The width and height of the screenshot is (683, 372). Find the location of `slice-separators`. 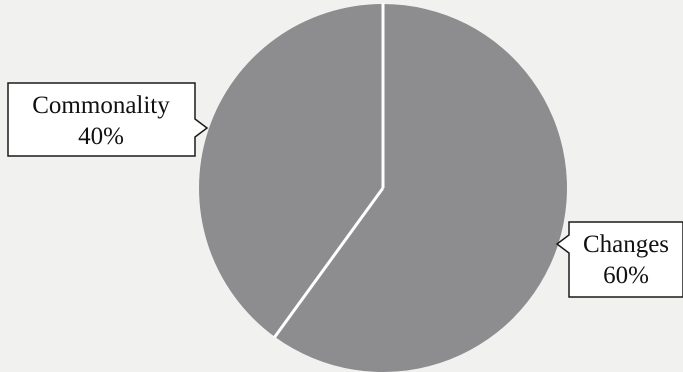

slice-separators is located at coordinates (329, 171).